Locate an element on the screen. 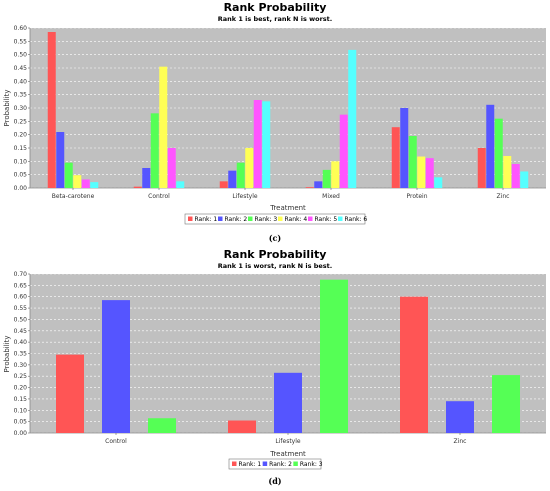  chart-d-caption: (d) is located at coordinates (274, 481).